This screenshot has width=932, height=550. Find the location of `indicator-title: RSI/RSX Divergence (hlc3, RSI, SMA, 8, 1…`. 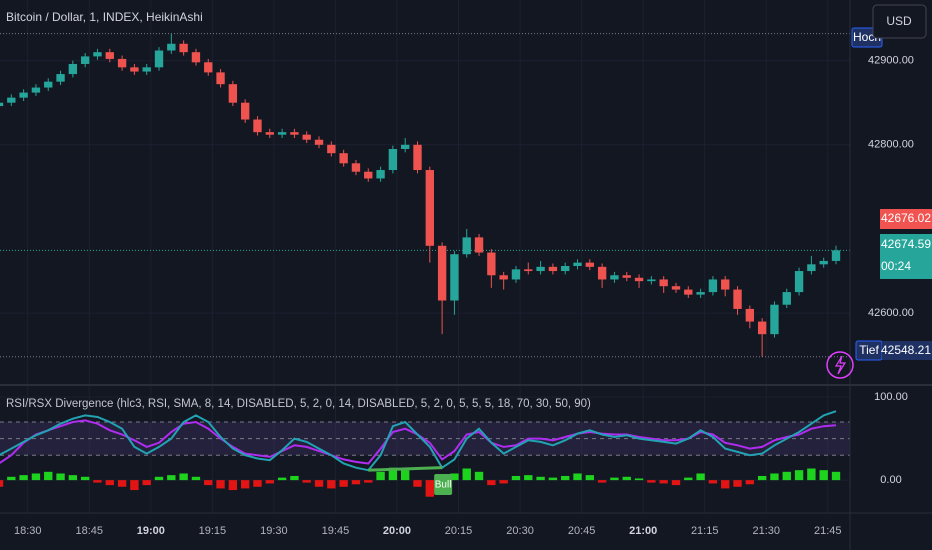

indicator-title: RSI/RSX Divergence (hlc3, RSI, SMA, 8, 1… is located at coordinates (298, 404).